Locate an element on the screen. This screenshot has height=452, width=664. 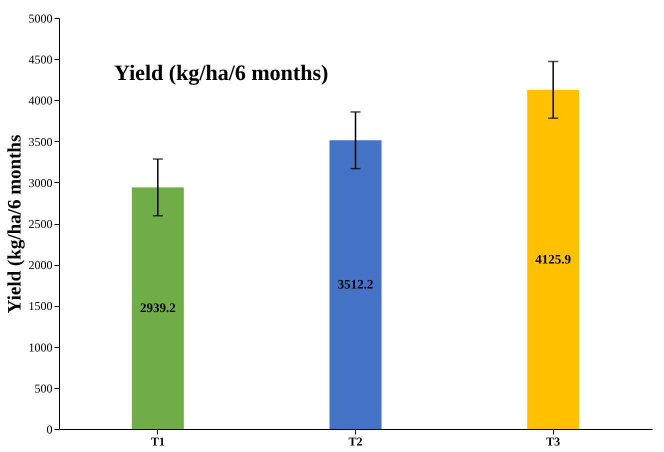
x-tick-label: T1 is located at coordinates (157, 441).